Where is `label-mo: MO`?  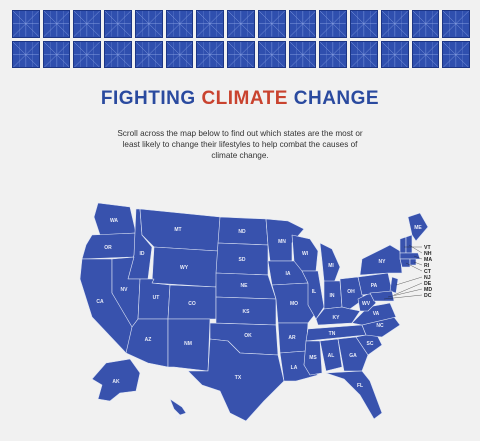
label-mo: MO is located at coordinates (294, 304).